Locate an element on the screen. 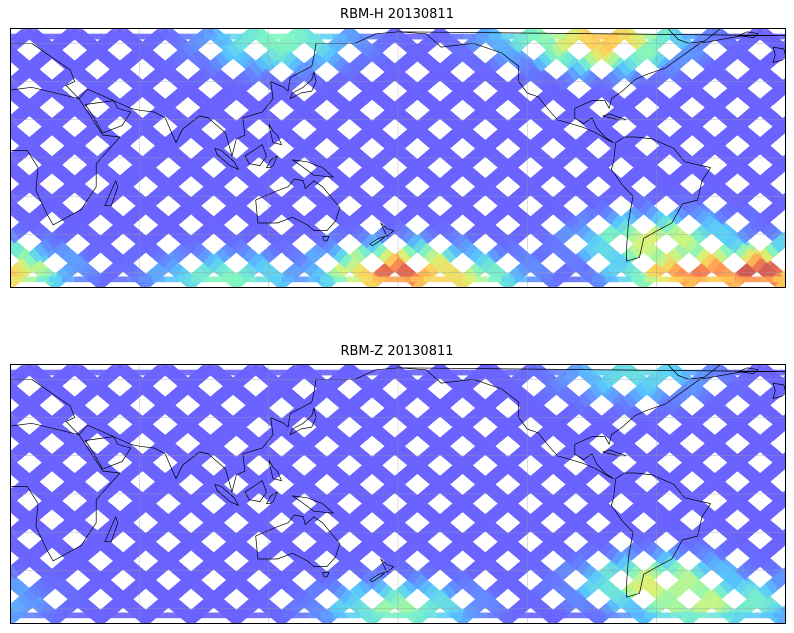  panel-title-rbm-h: RBM-H 20130811 is located at coordinates (397, 14).